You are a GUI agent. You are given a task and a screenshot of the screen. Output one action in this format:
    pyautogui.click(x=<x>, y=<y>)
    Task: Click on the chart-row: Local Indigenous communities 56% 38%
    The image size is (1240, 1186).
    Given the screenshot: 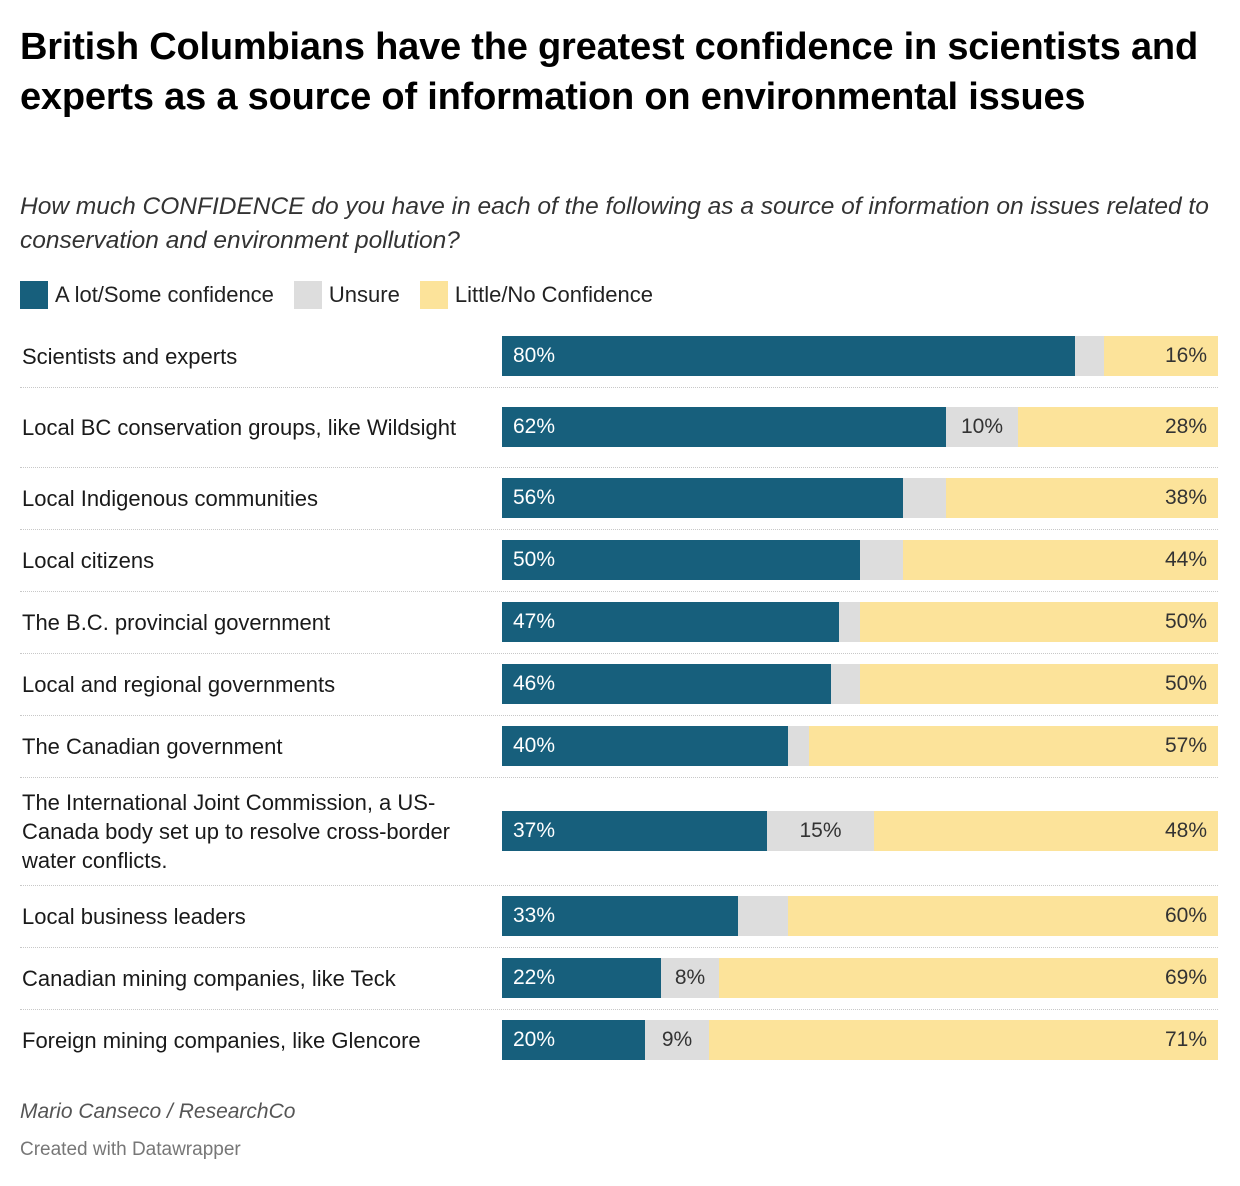 What is the action you would take?
    pyautogui.click(x=619, y=498)
    